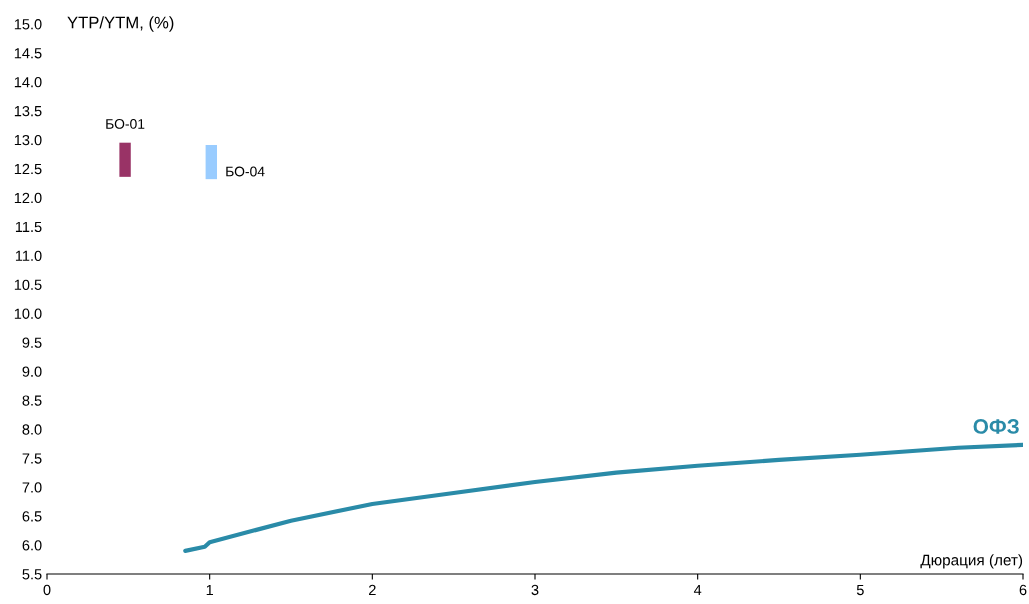 The width and height of the screenshot is (1029, 604). What do you see at coordinates (32, 574) in the screenshot?
I see `y-tick-label: 5.5` at bounding box center [32, 574].